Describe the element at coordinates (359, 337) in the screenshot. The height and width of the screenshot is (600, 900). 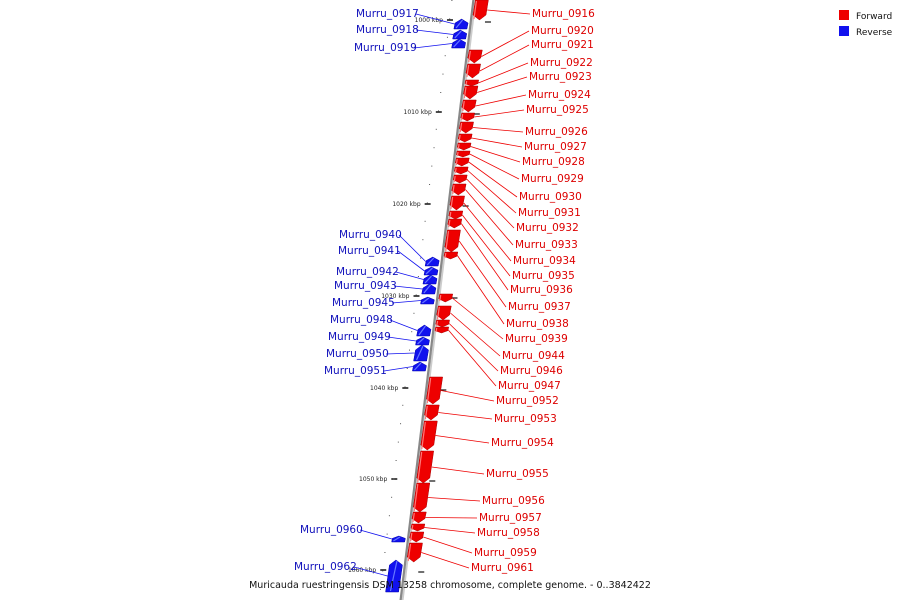
I see `gene-label: Murru_0949` at that location.